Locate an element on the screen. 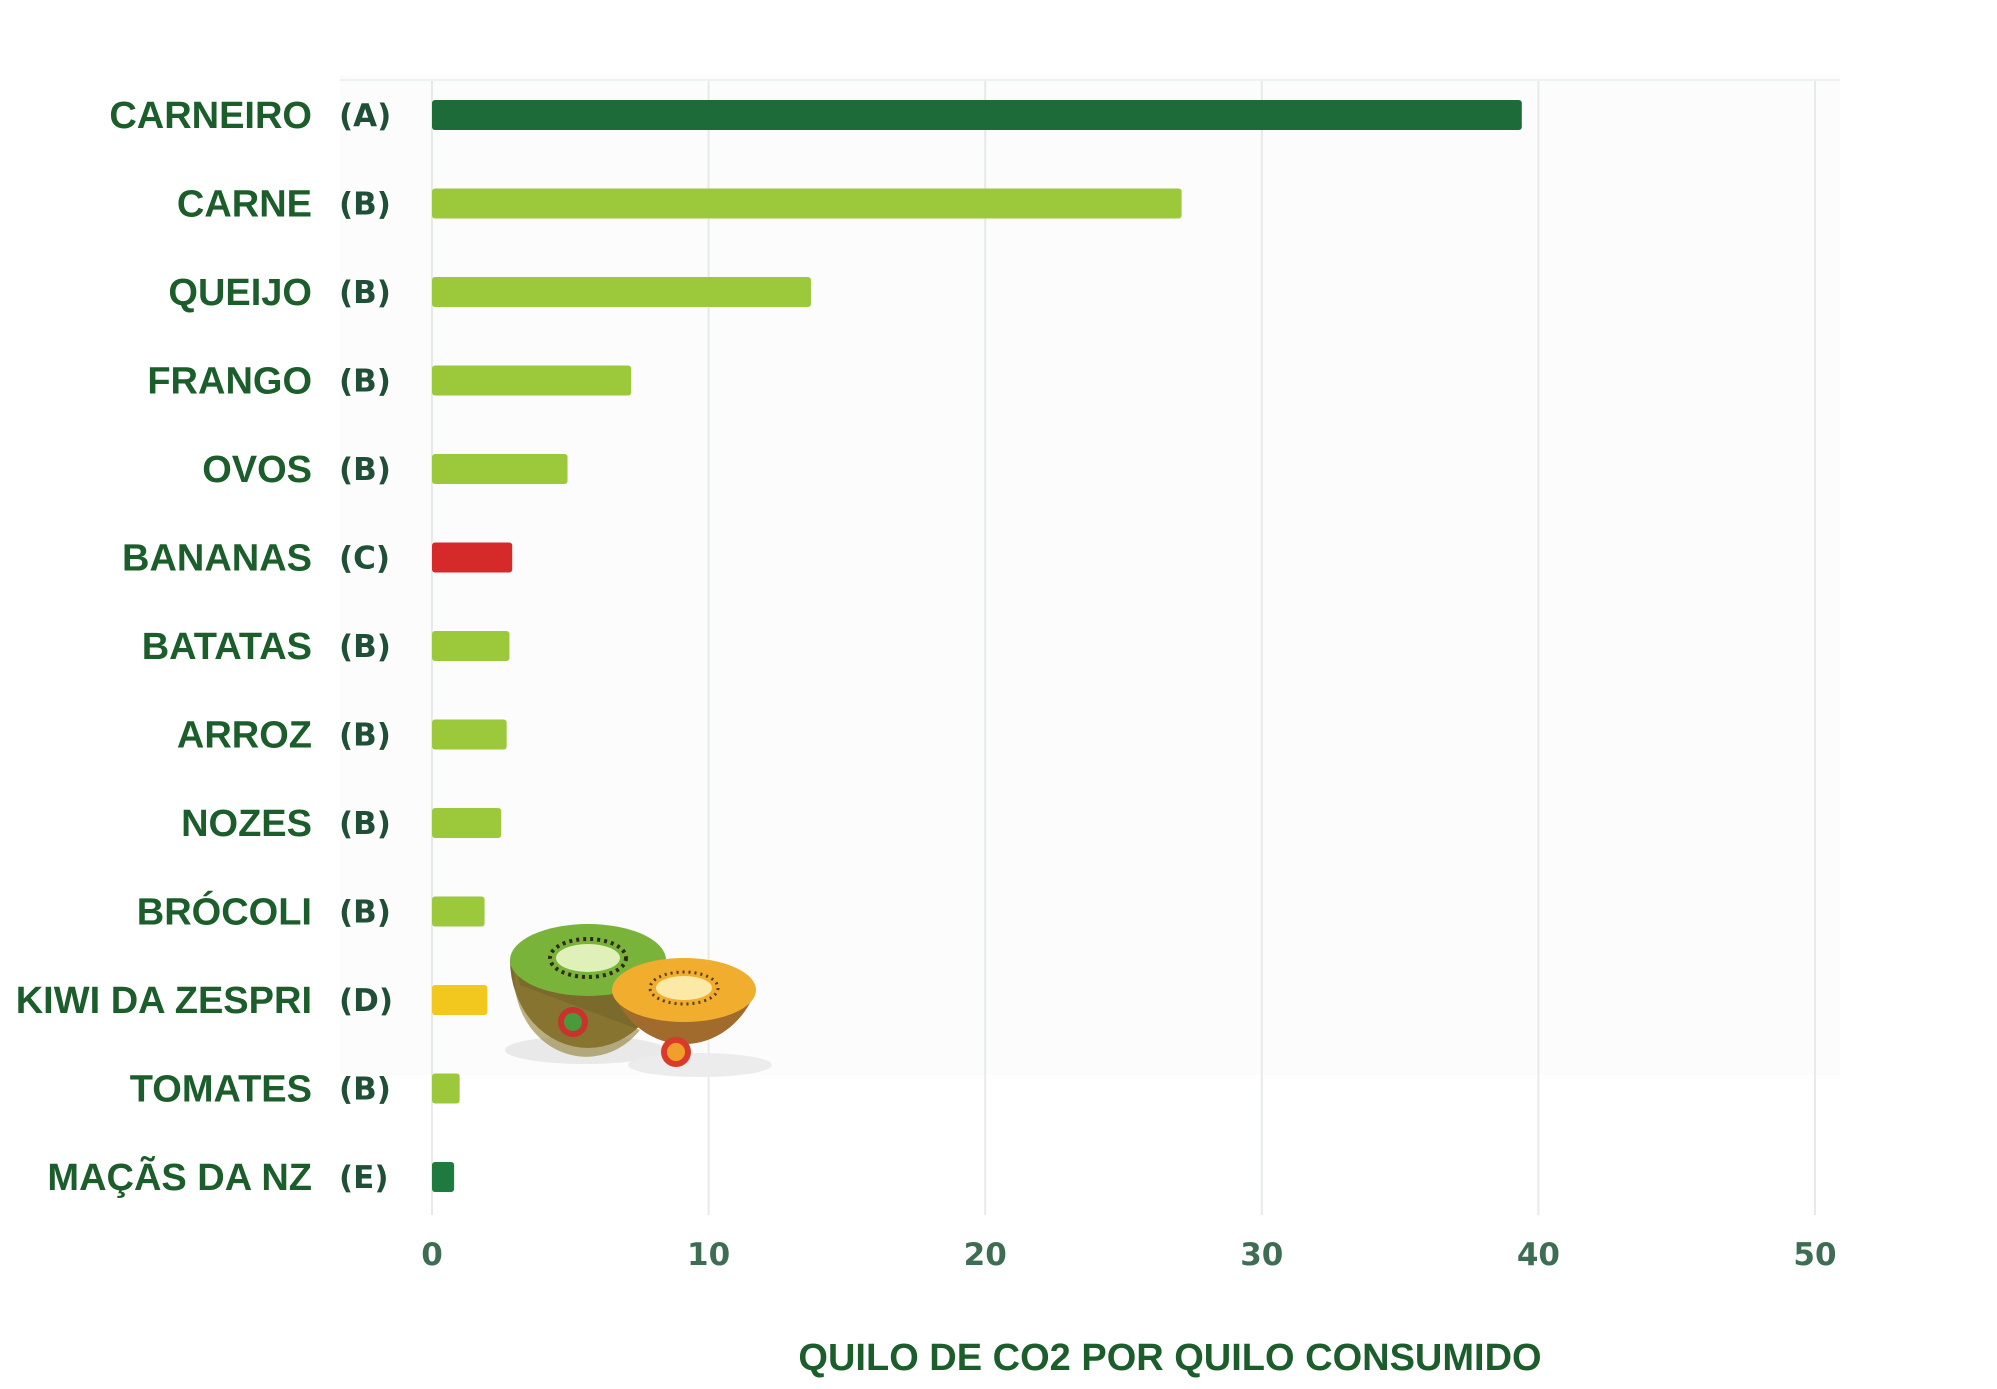  category-label: ARROZ is located at coordinates (244, 736).